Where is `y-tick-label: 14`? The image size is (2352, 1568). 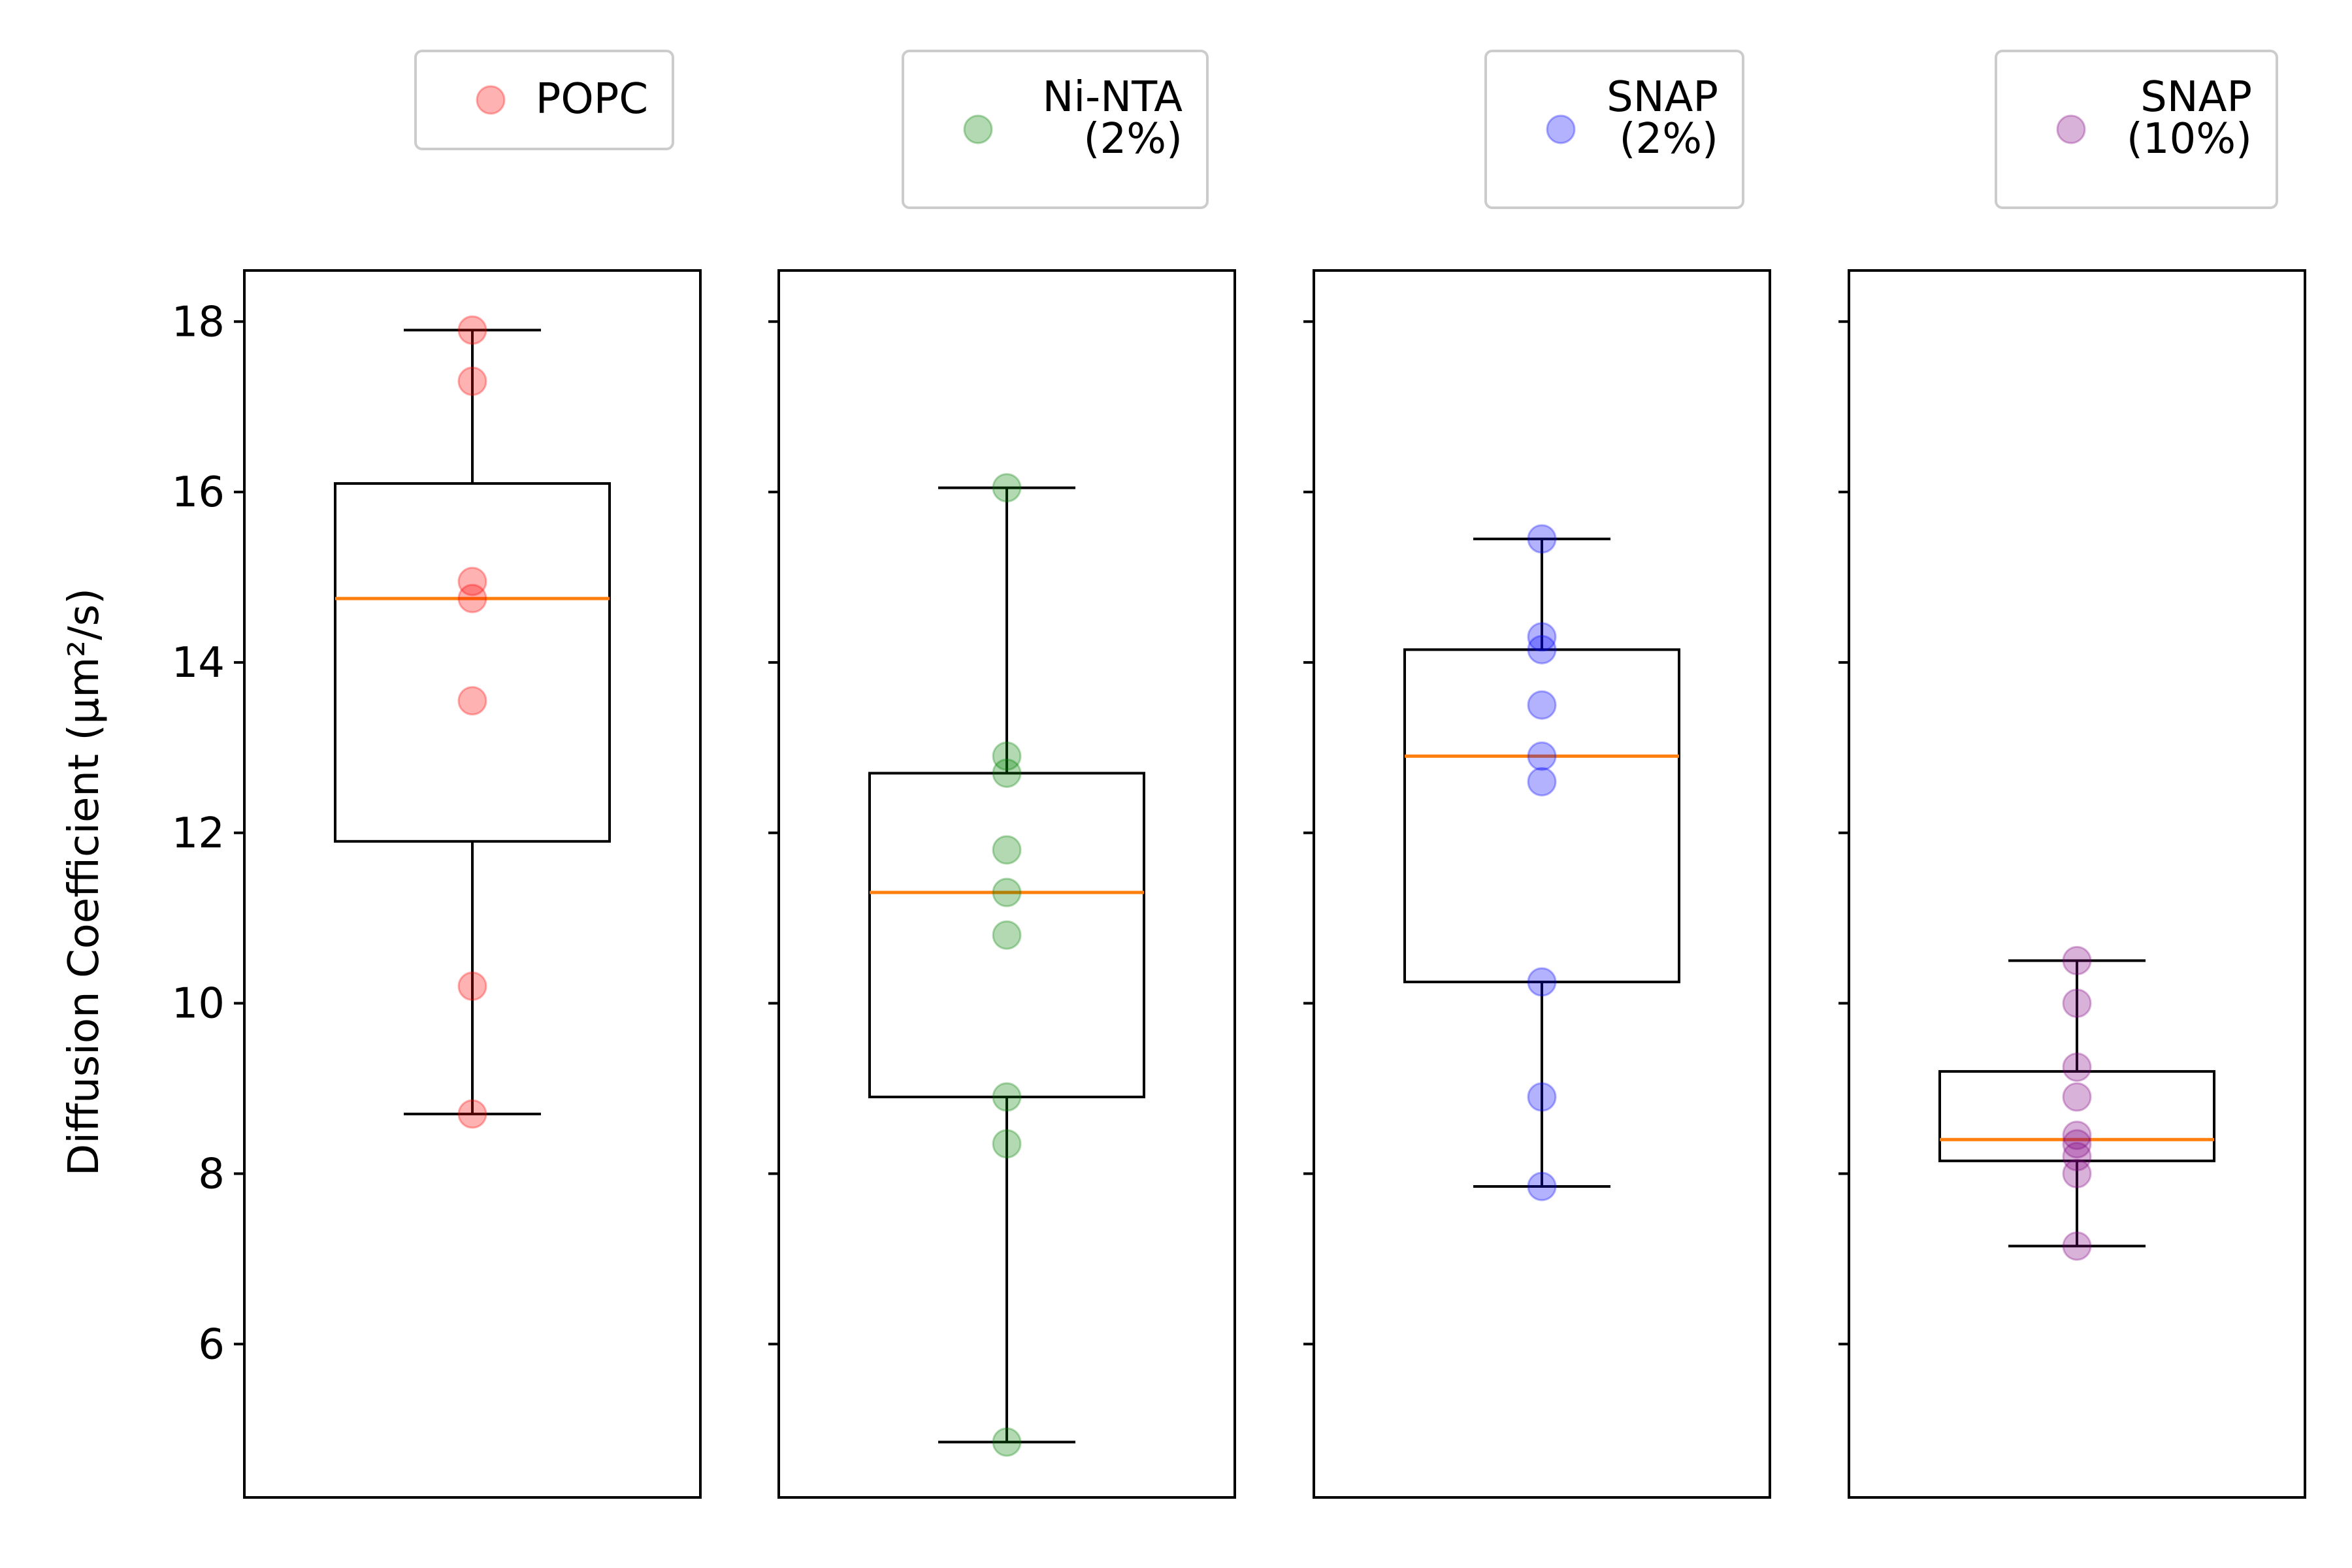
y-tick-label: 14 is located at coordinates (198, 663).